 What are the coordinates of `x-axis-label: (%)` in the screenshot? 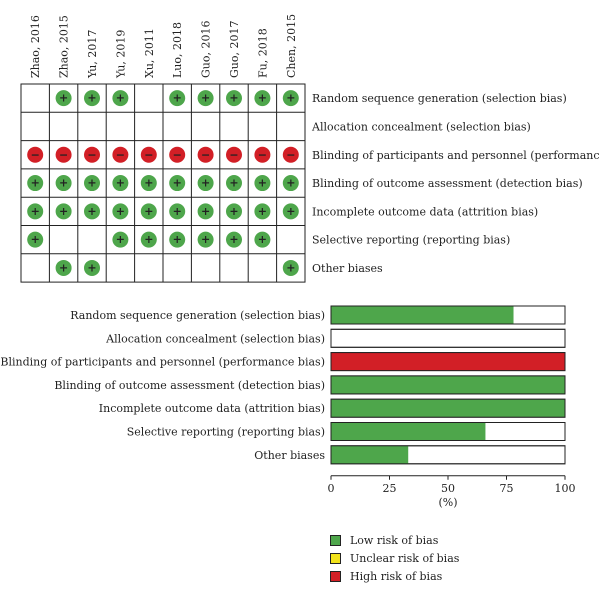 It's located at (447, 502).